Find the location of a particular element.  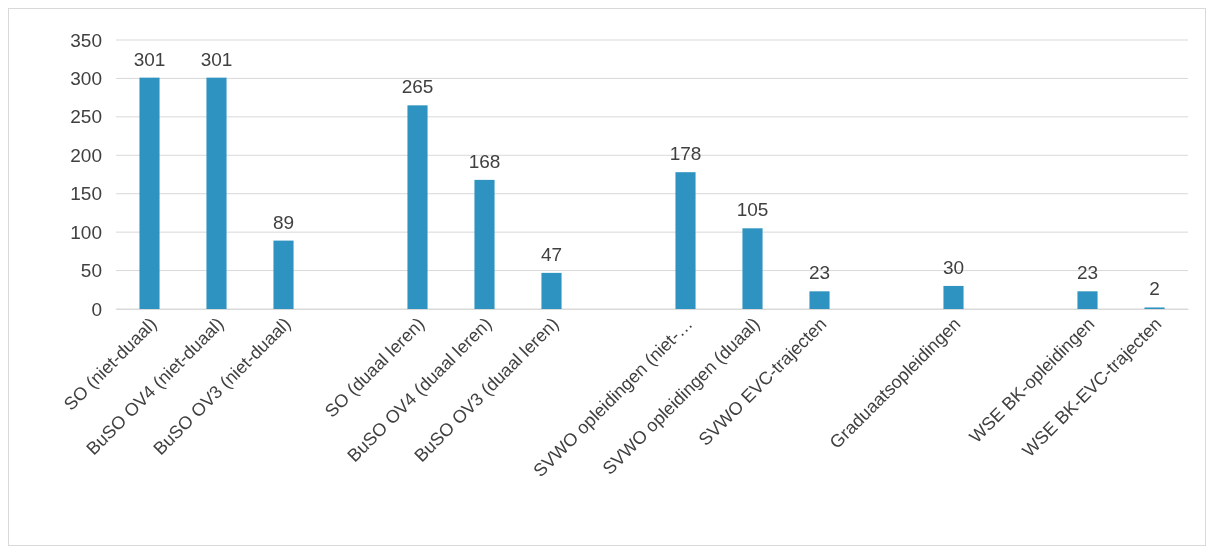

data-label: 30 is located at coordinates (953, 267).